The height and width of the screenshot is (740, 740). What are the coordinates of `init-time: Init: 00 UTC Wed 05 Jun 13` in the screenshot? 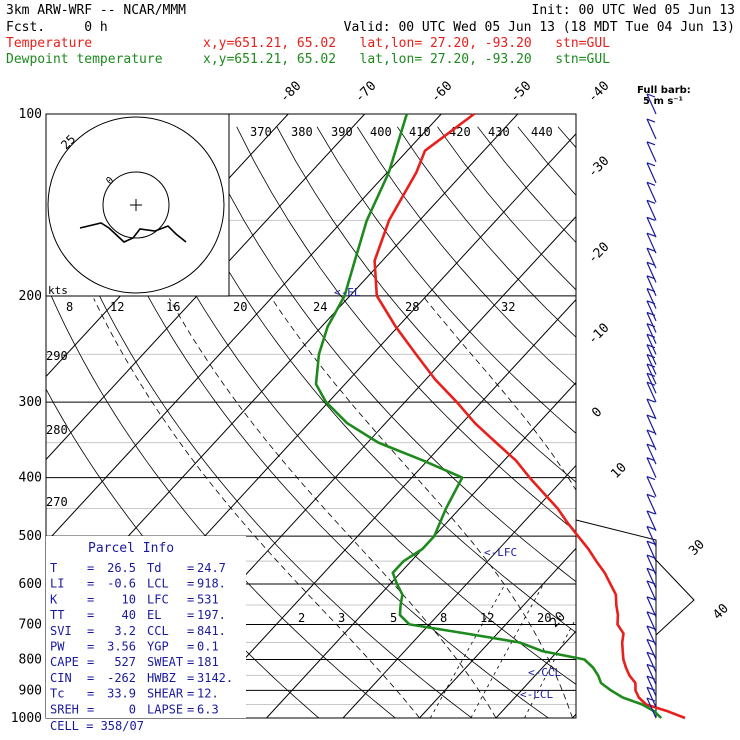 It's located at (634, 10).